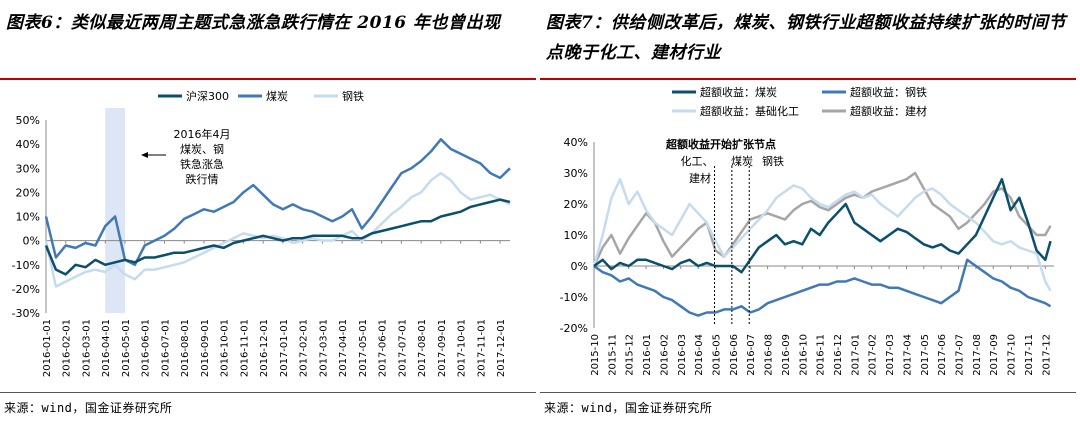 This screenshot has width=1080, height=423. What do you see at coordinates (1029, 355) in the screenshot?
I see `x-tick-label: 2017-11` at bounding box center [1029, 355].